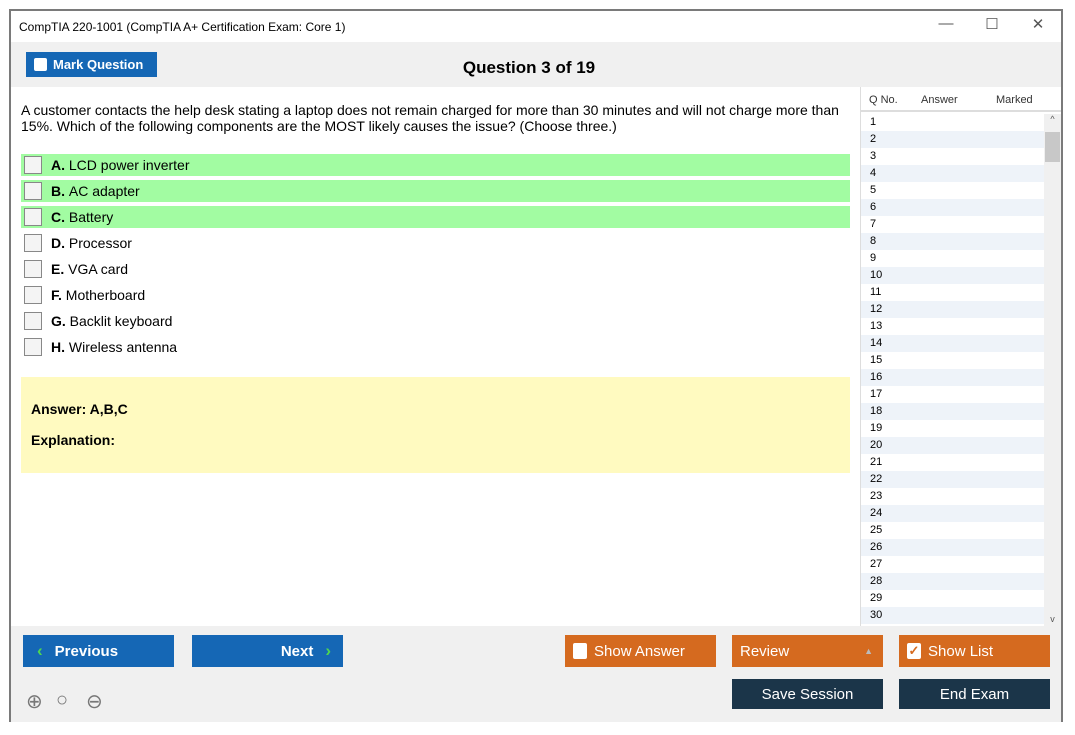  What do you see at coordinates (883, 100) in the screenshot?
I see `header-qno: Q No.` at bounding box center [883, 100].